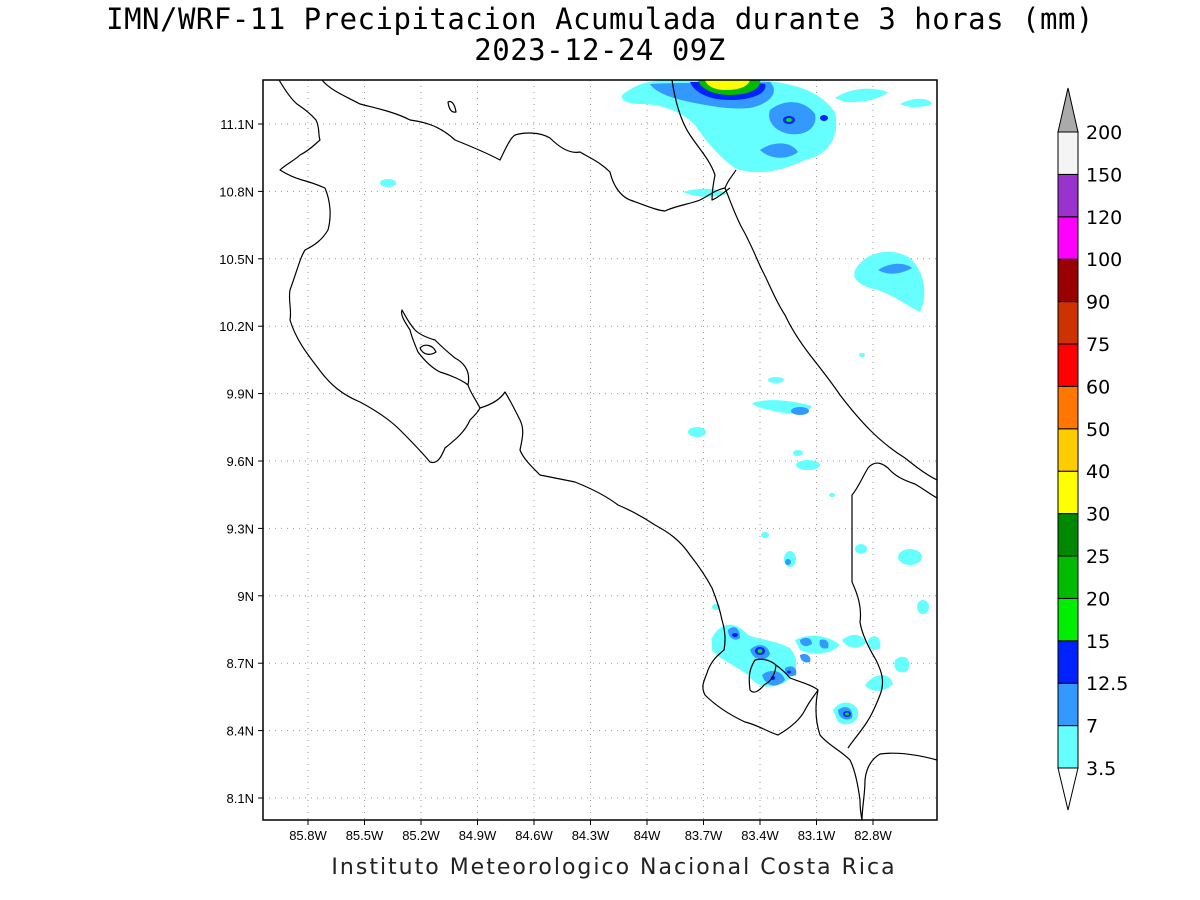 Image resolution: width=1200 pixels, height=900 pixels. What do you see at coordinates (873, 835) in the screenshot?
I see `lon-tick-label: 82.8W` at bounding box center [873, 835].